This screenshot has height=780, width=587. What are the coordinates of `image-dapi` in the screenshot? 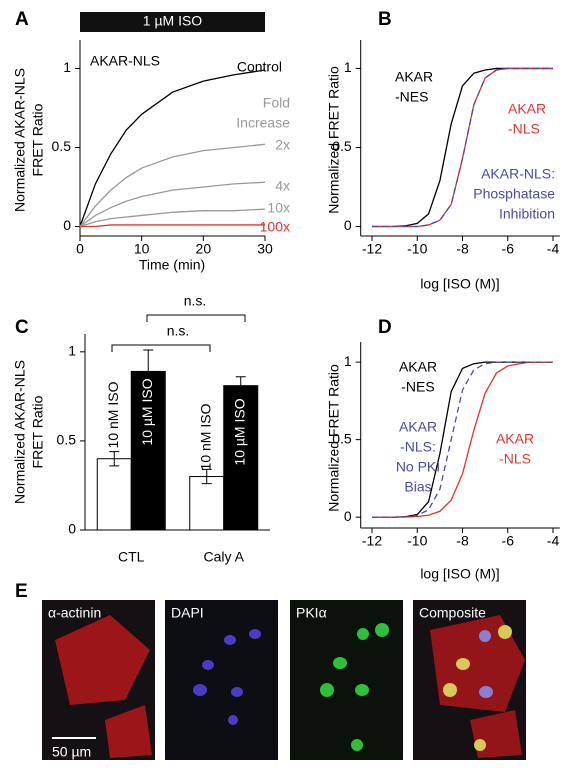 It's located at (221, 680).